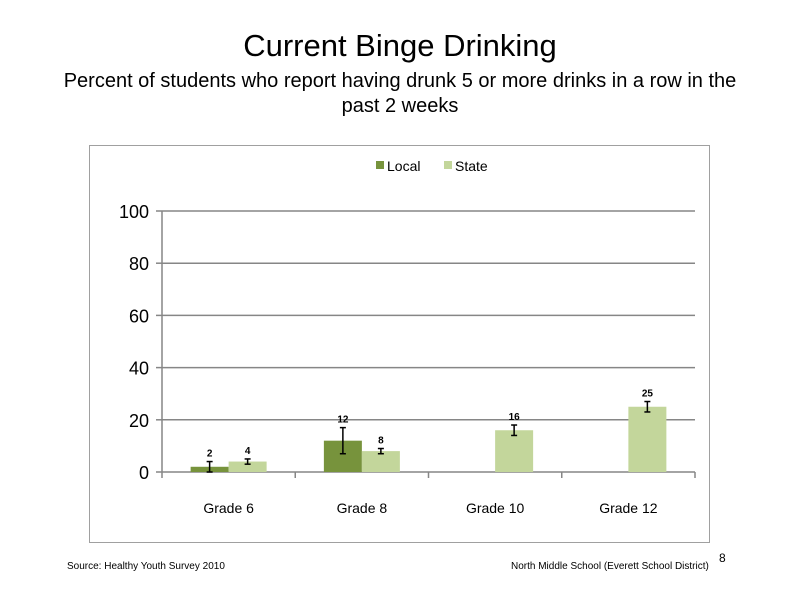 Image resolution: width=800 pixels, height=600 pixels. Describe the element at coordinates (343, 420) in the screenshot. I see `data-label: 12` at that location.